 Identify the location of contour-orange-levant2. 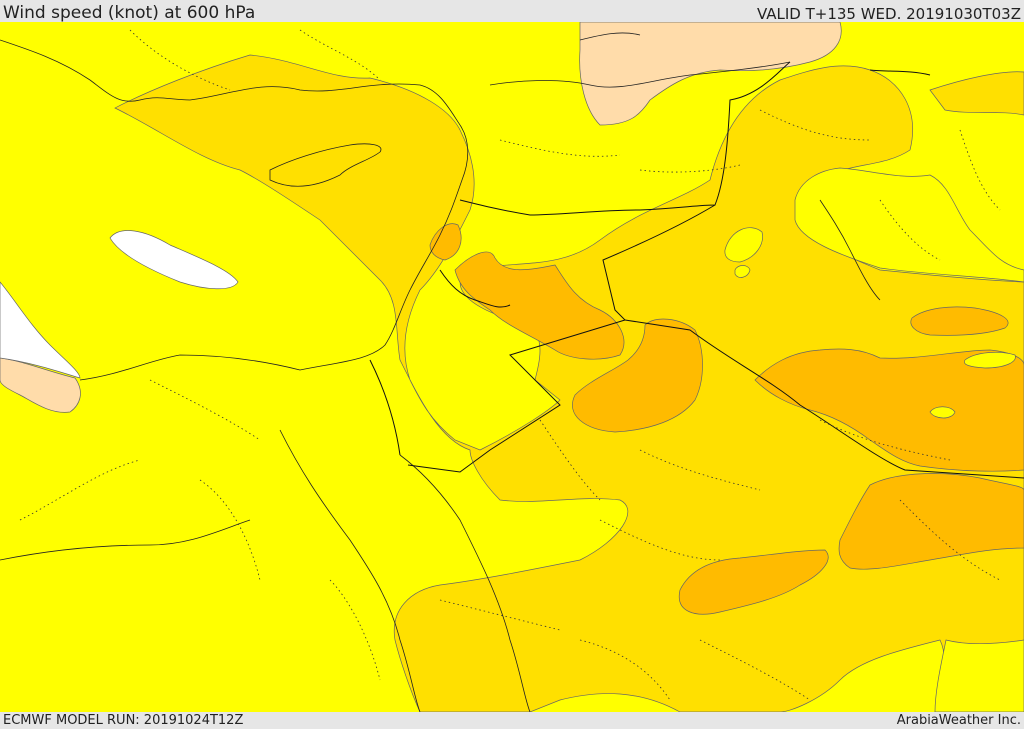
(539, 305).